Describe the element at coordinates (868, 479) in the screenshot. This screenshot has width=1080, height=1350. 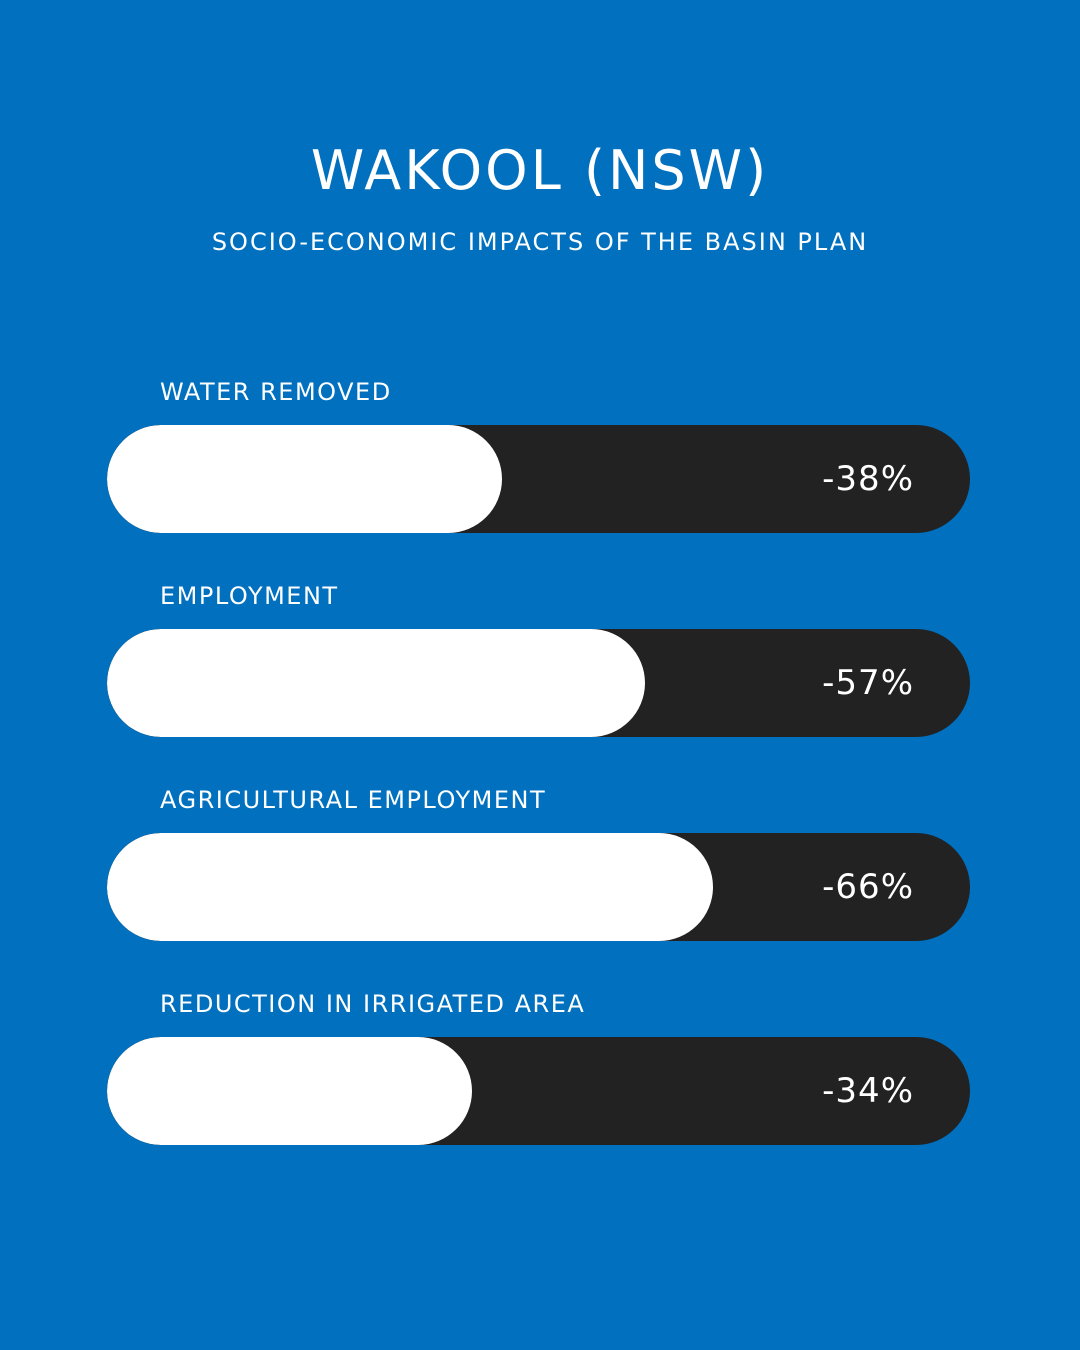
I see `bar-value-label: -38%` at that location.